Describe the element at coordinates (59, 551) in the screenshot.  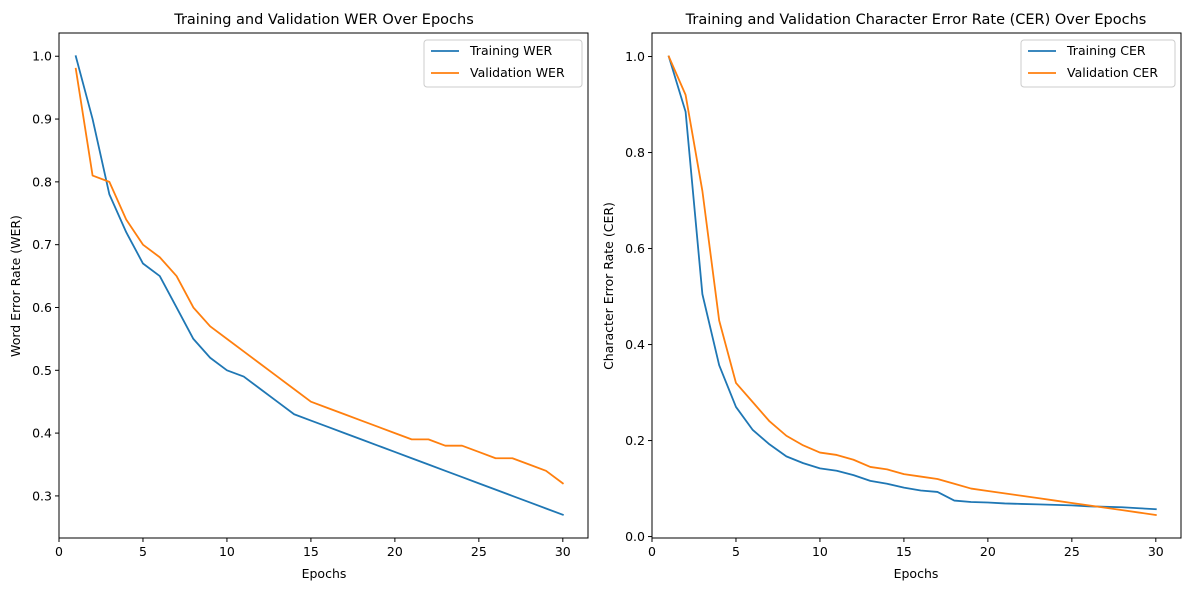
I see `wer-x-tick-label: 0` at that location.